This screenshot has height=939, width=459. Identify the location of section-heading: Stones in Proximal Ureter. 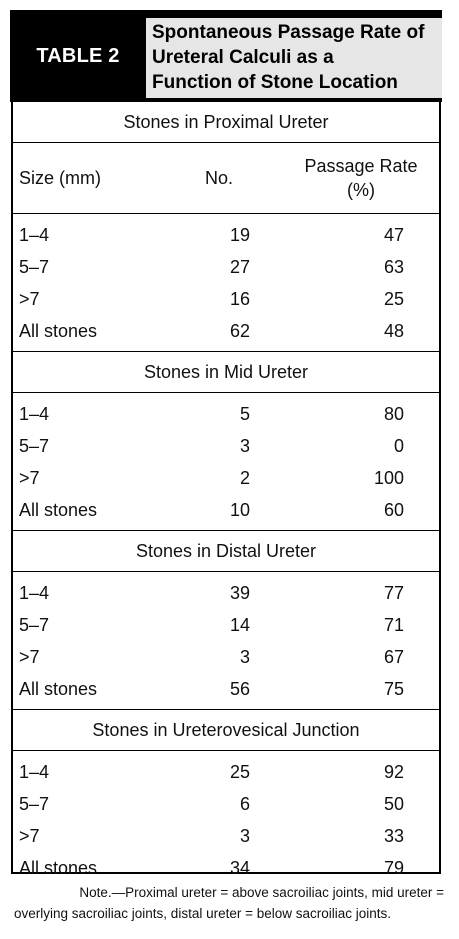
(226, 122).